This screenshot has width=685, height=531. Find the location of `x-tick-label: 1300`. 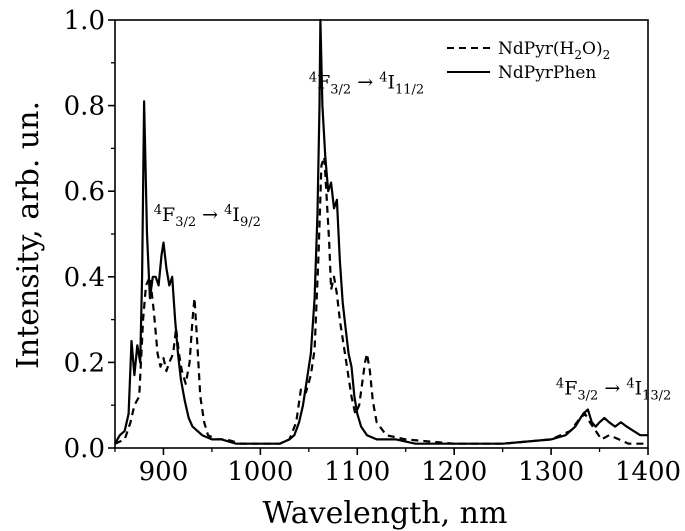

x-tick-label: 1300 is located at coordinates (551, 472).